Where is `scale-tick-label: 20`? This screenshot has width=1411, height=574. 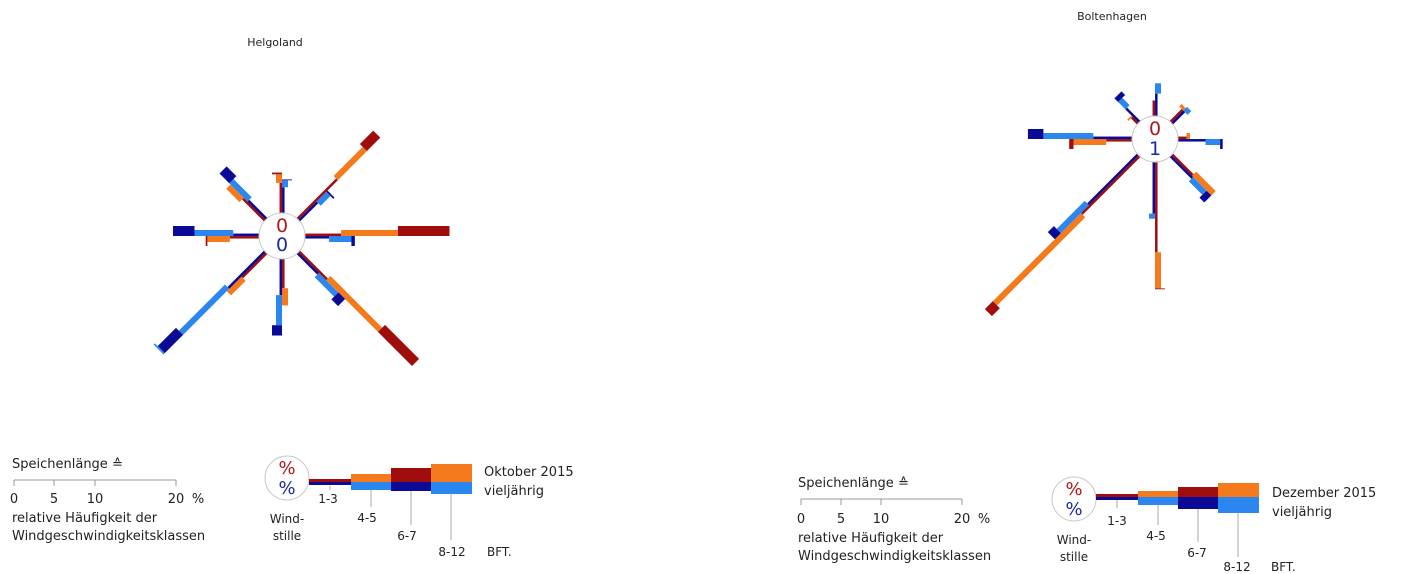 scale-tick-label: 20 is located at coordinates (176, 499).